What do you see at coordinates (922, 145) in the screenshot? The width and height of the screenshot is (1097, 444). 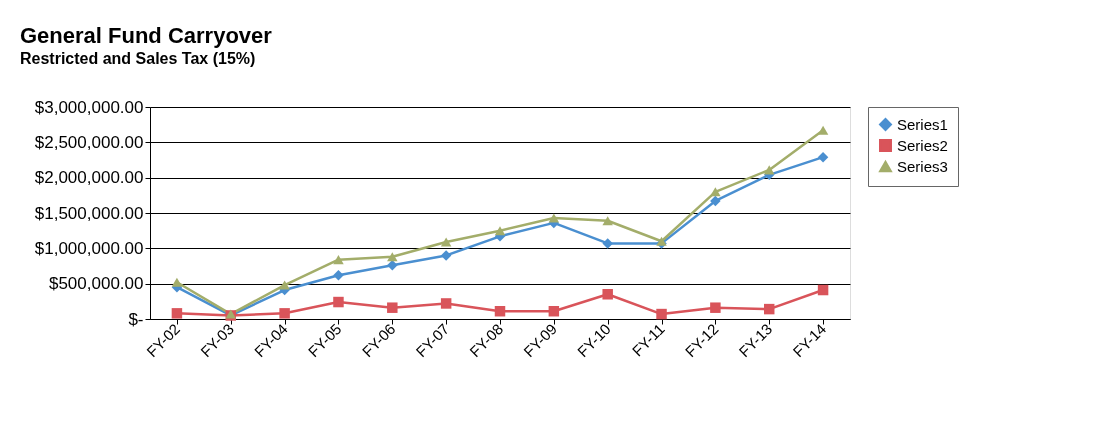 I see `legend-label: Series2` at bounding box center [922, 145].